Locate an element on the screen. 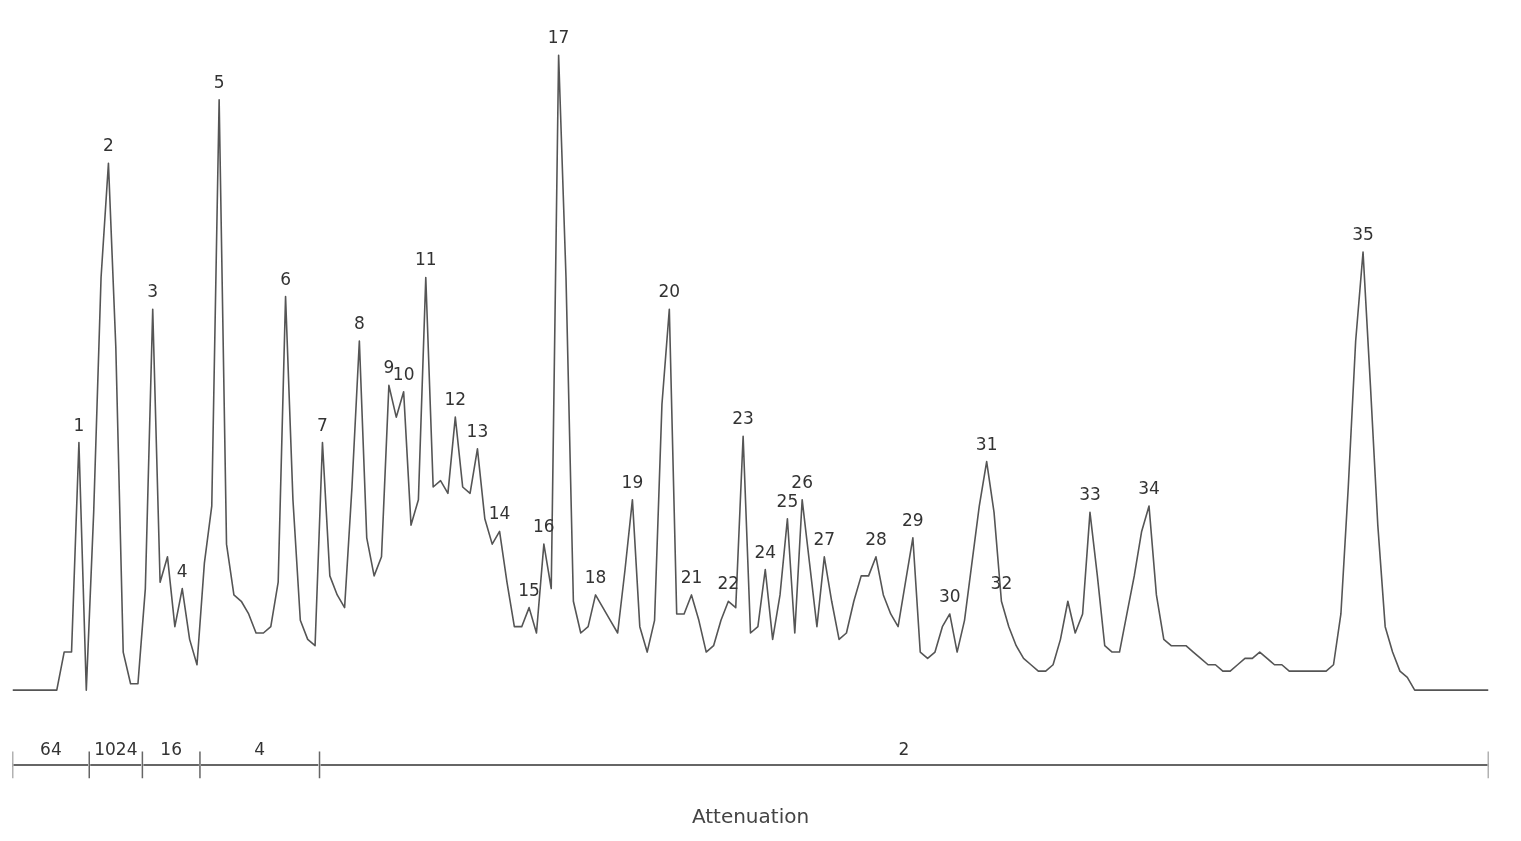  annotation: 8 is located at coordinates (359, 322).